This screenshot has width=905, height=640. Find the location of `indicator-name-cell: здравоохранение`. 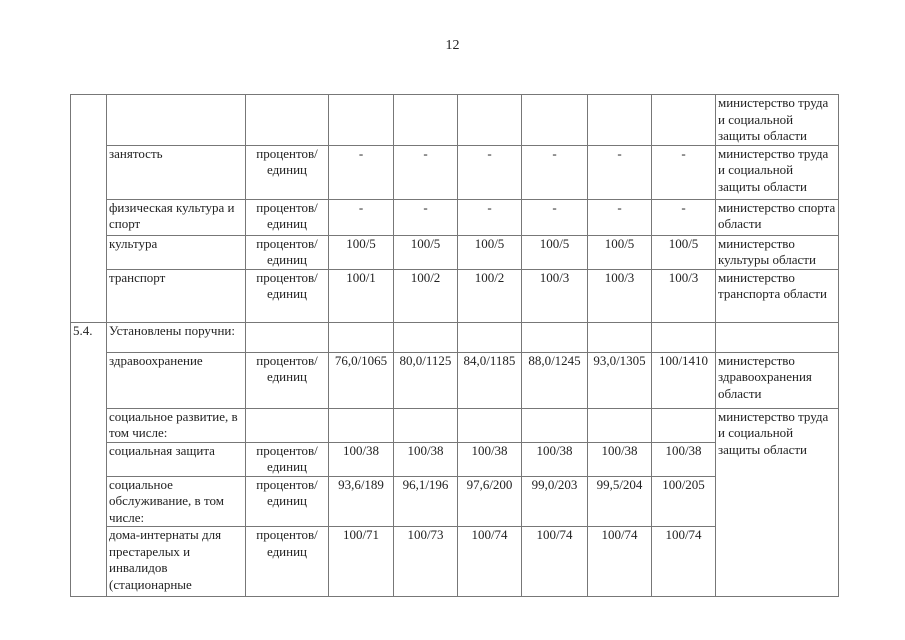

indicator-name-cell: здравоохранение is located at coordinates (176, 380).